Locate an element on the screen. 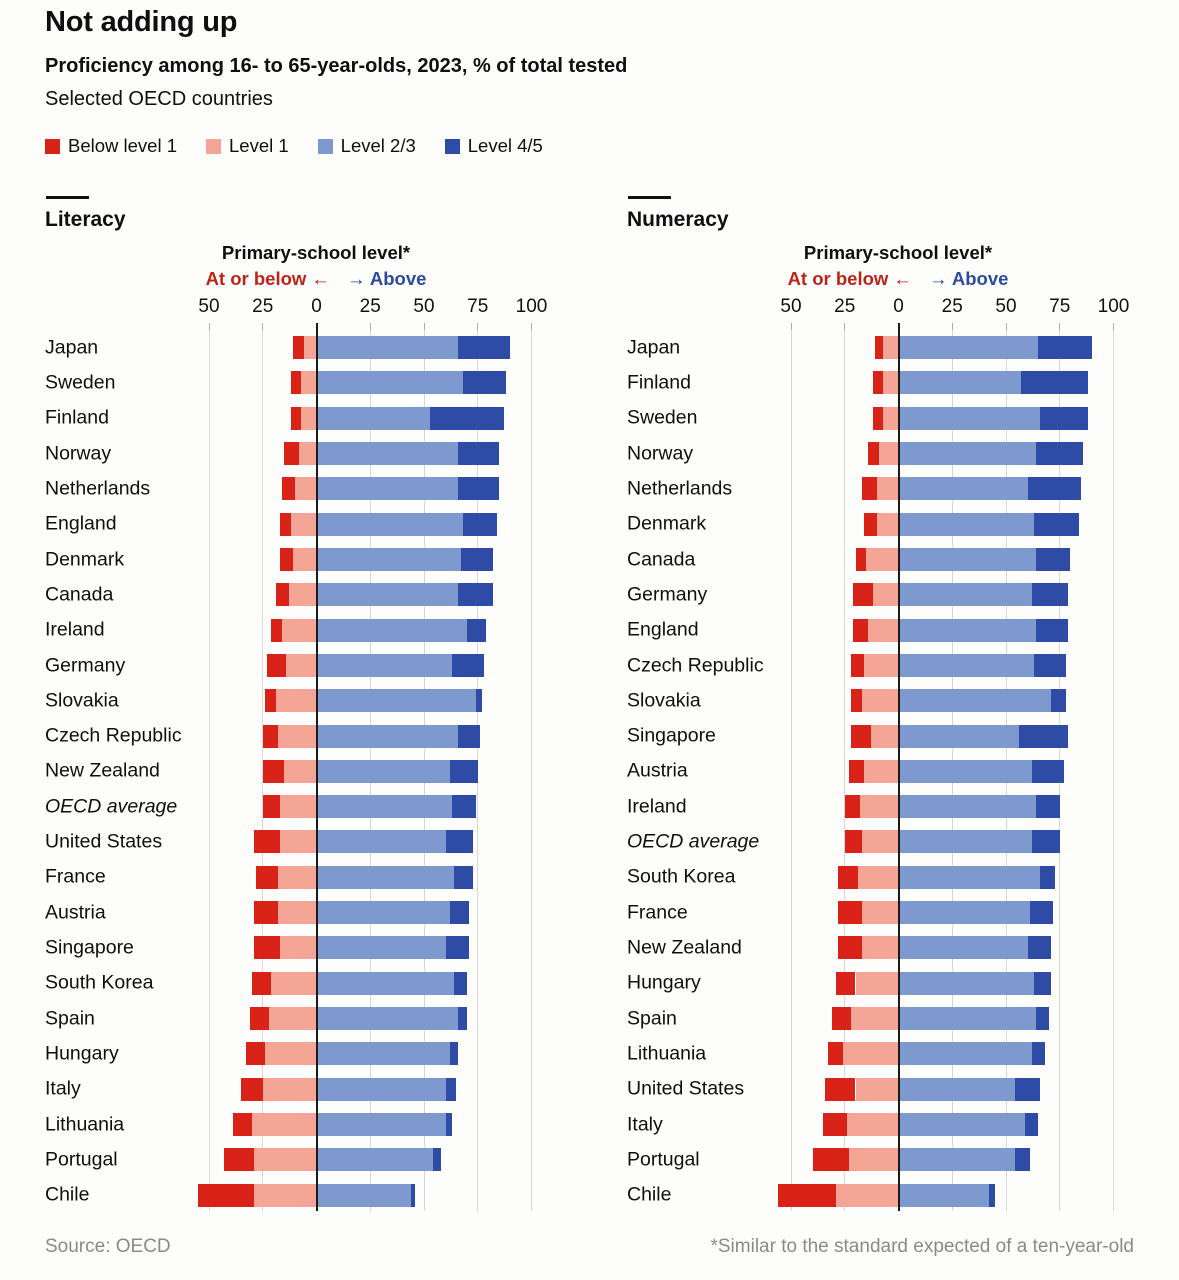 The height and width of the screenshot is (1280, 1179). tick-label: 50 is located at coordinates (791, 306).